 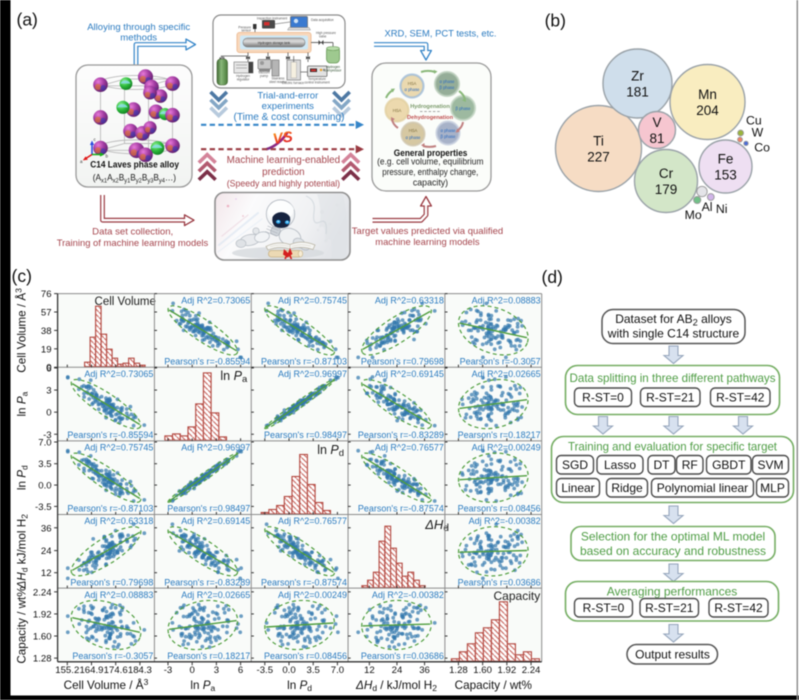 What do you see at coordinates (397, 110) in the screenshot?
I see `svg-text: HSA` at bounding box center [397, 110].